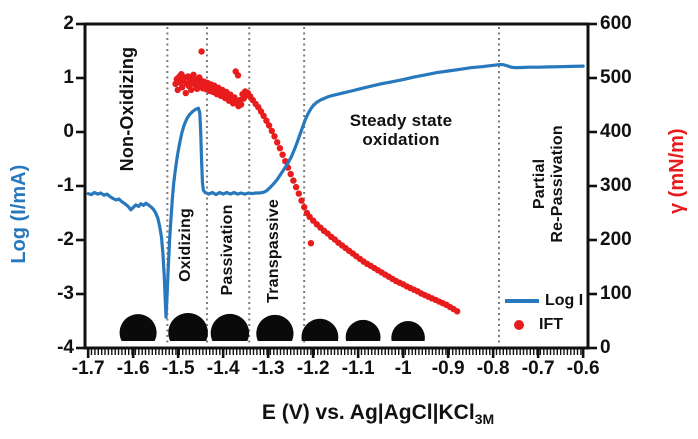  What do you see at coordinates (268, 368) in the screenshot?
I see `x-tick-label: -1.3` at bounding box center [268, 368].